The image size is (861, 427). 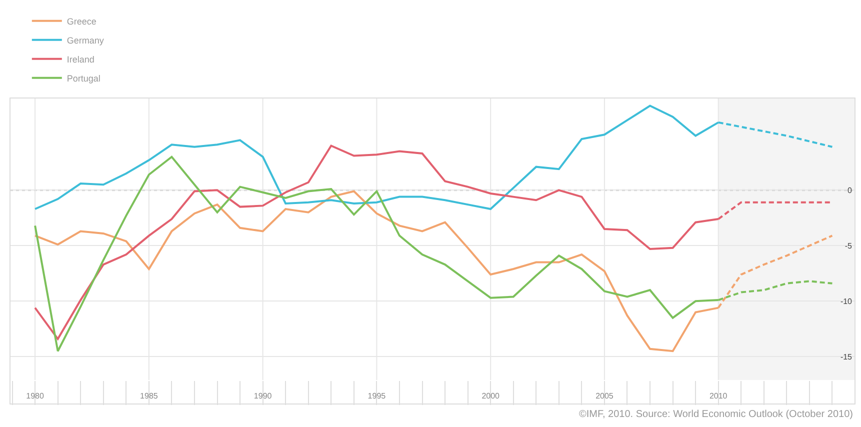 What do you see at coordinates (85, 40) in the screenshot?
I see `legend-label: Germany` at bounding box center [85, 40].